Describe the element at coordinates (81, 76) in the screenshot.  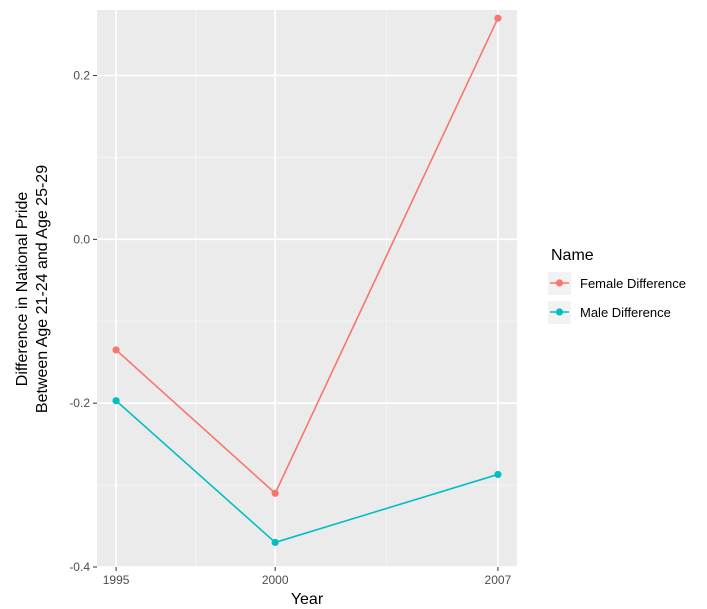
I see `y-tick-label: 0.2` at that location.